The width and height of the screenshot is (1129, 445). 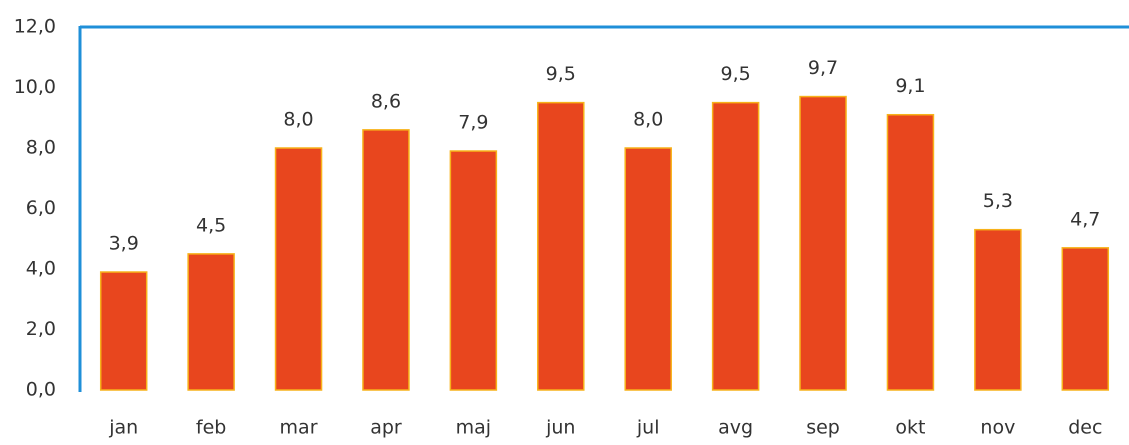 I want to click on x-tick-label: okt, so click(x=910, y=428).